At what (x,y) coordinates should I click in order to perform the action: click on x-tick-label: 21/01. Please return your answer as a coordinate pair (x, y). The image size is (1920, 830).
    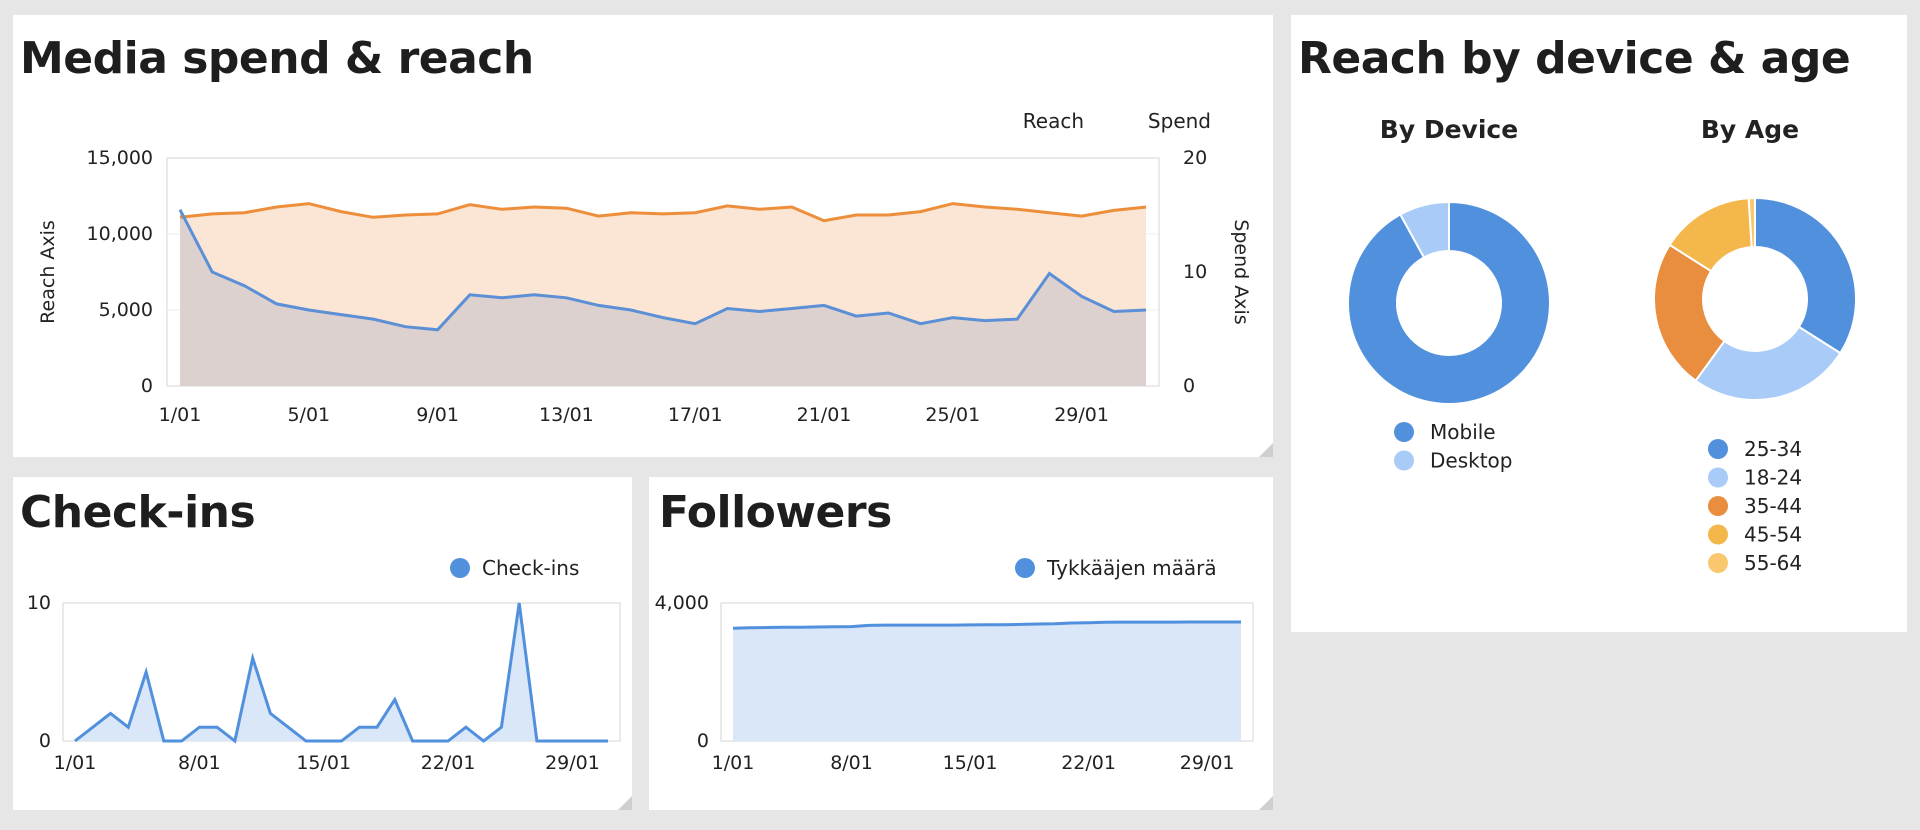
    Looking at the image, I should click on (824, 415).